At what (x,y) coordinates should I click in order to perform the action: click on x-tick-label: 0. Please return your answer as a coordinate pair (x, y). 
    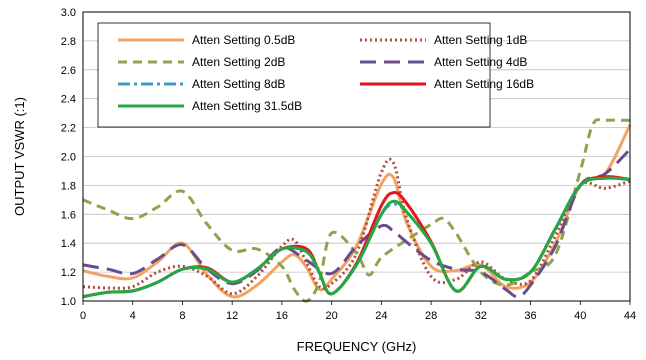
    Looking at the image, I should click on (83, 316).